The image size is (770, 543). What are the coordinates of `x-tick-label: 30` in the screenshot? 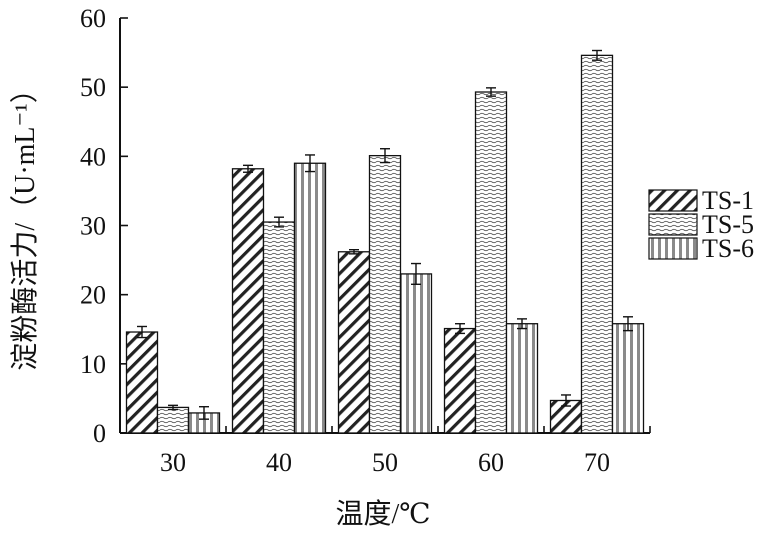 It's located at (173, 462).